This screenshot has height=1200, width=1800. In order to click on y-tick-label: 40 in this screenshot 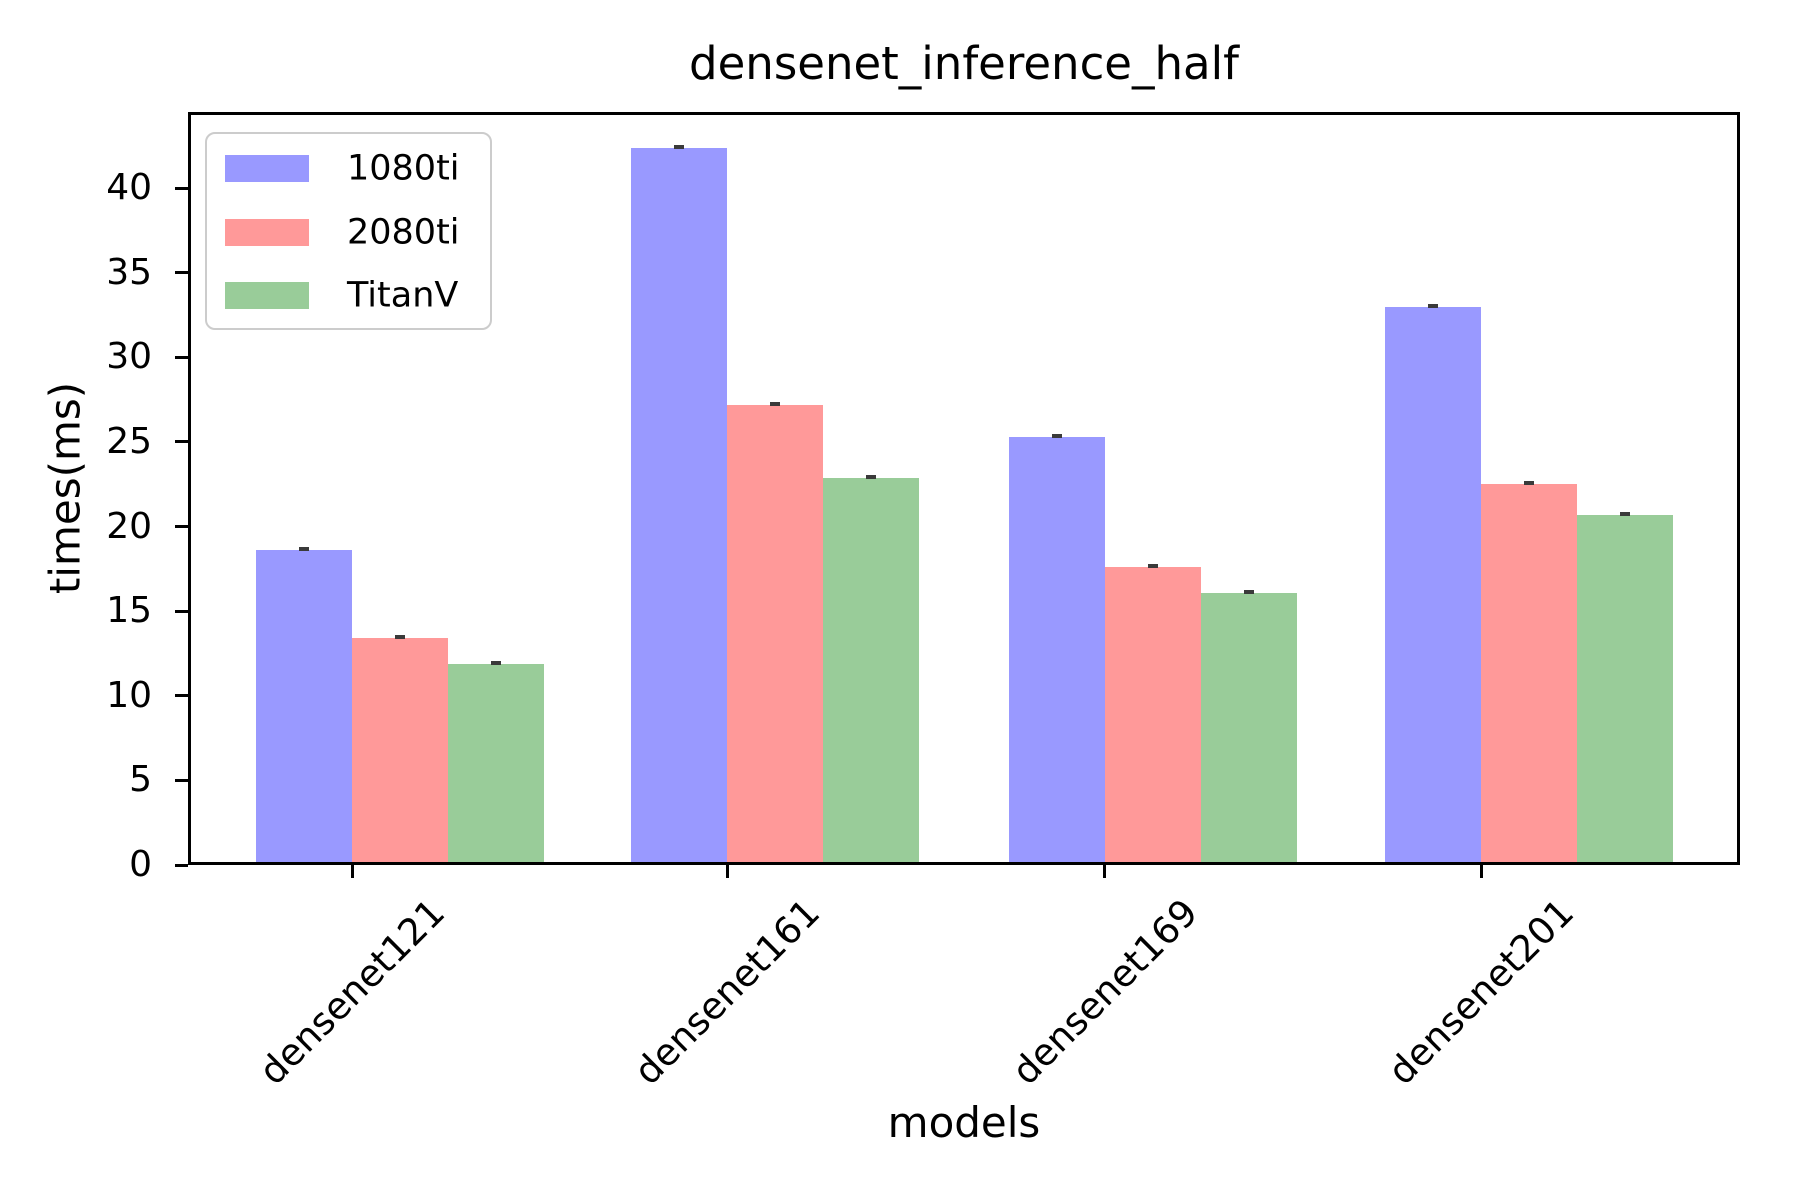, I will do `click(129, 188)`.